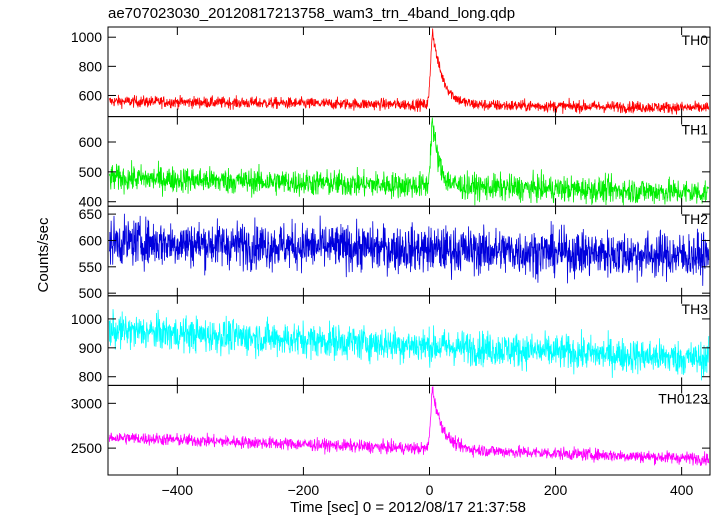 The height and width of the screenshot is (516, 717). I want to click on x-tick-label: 0, so click(430, 490).